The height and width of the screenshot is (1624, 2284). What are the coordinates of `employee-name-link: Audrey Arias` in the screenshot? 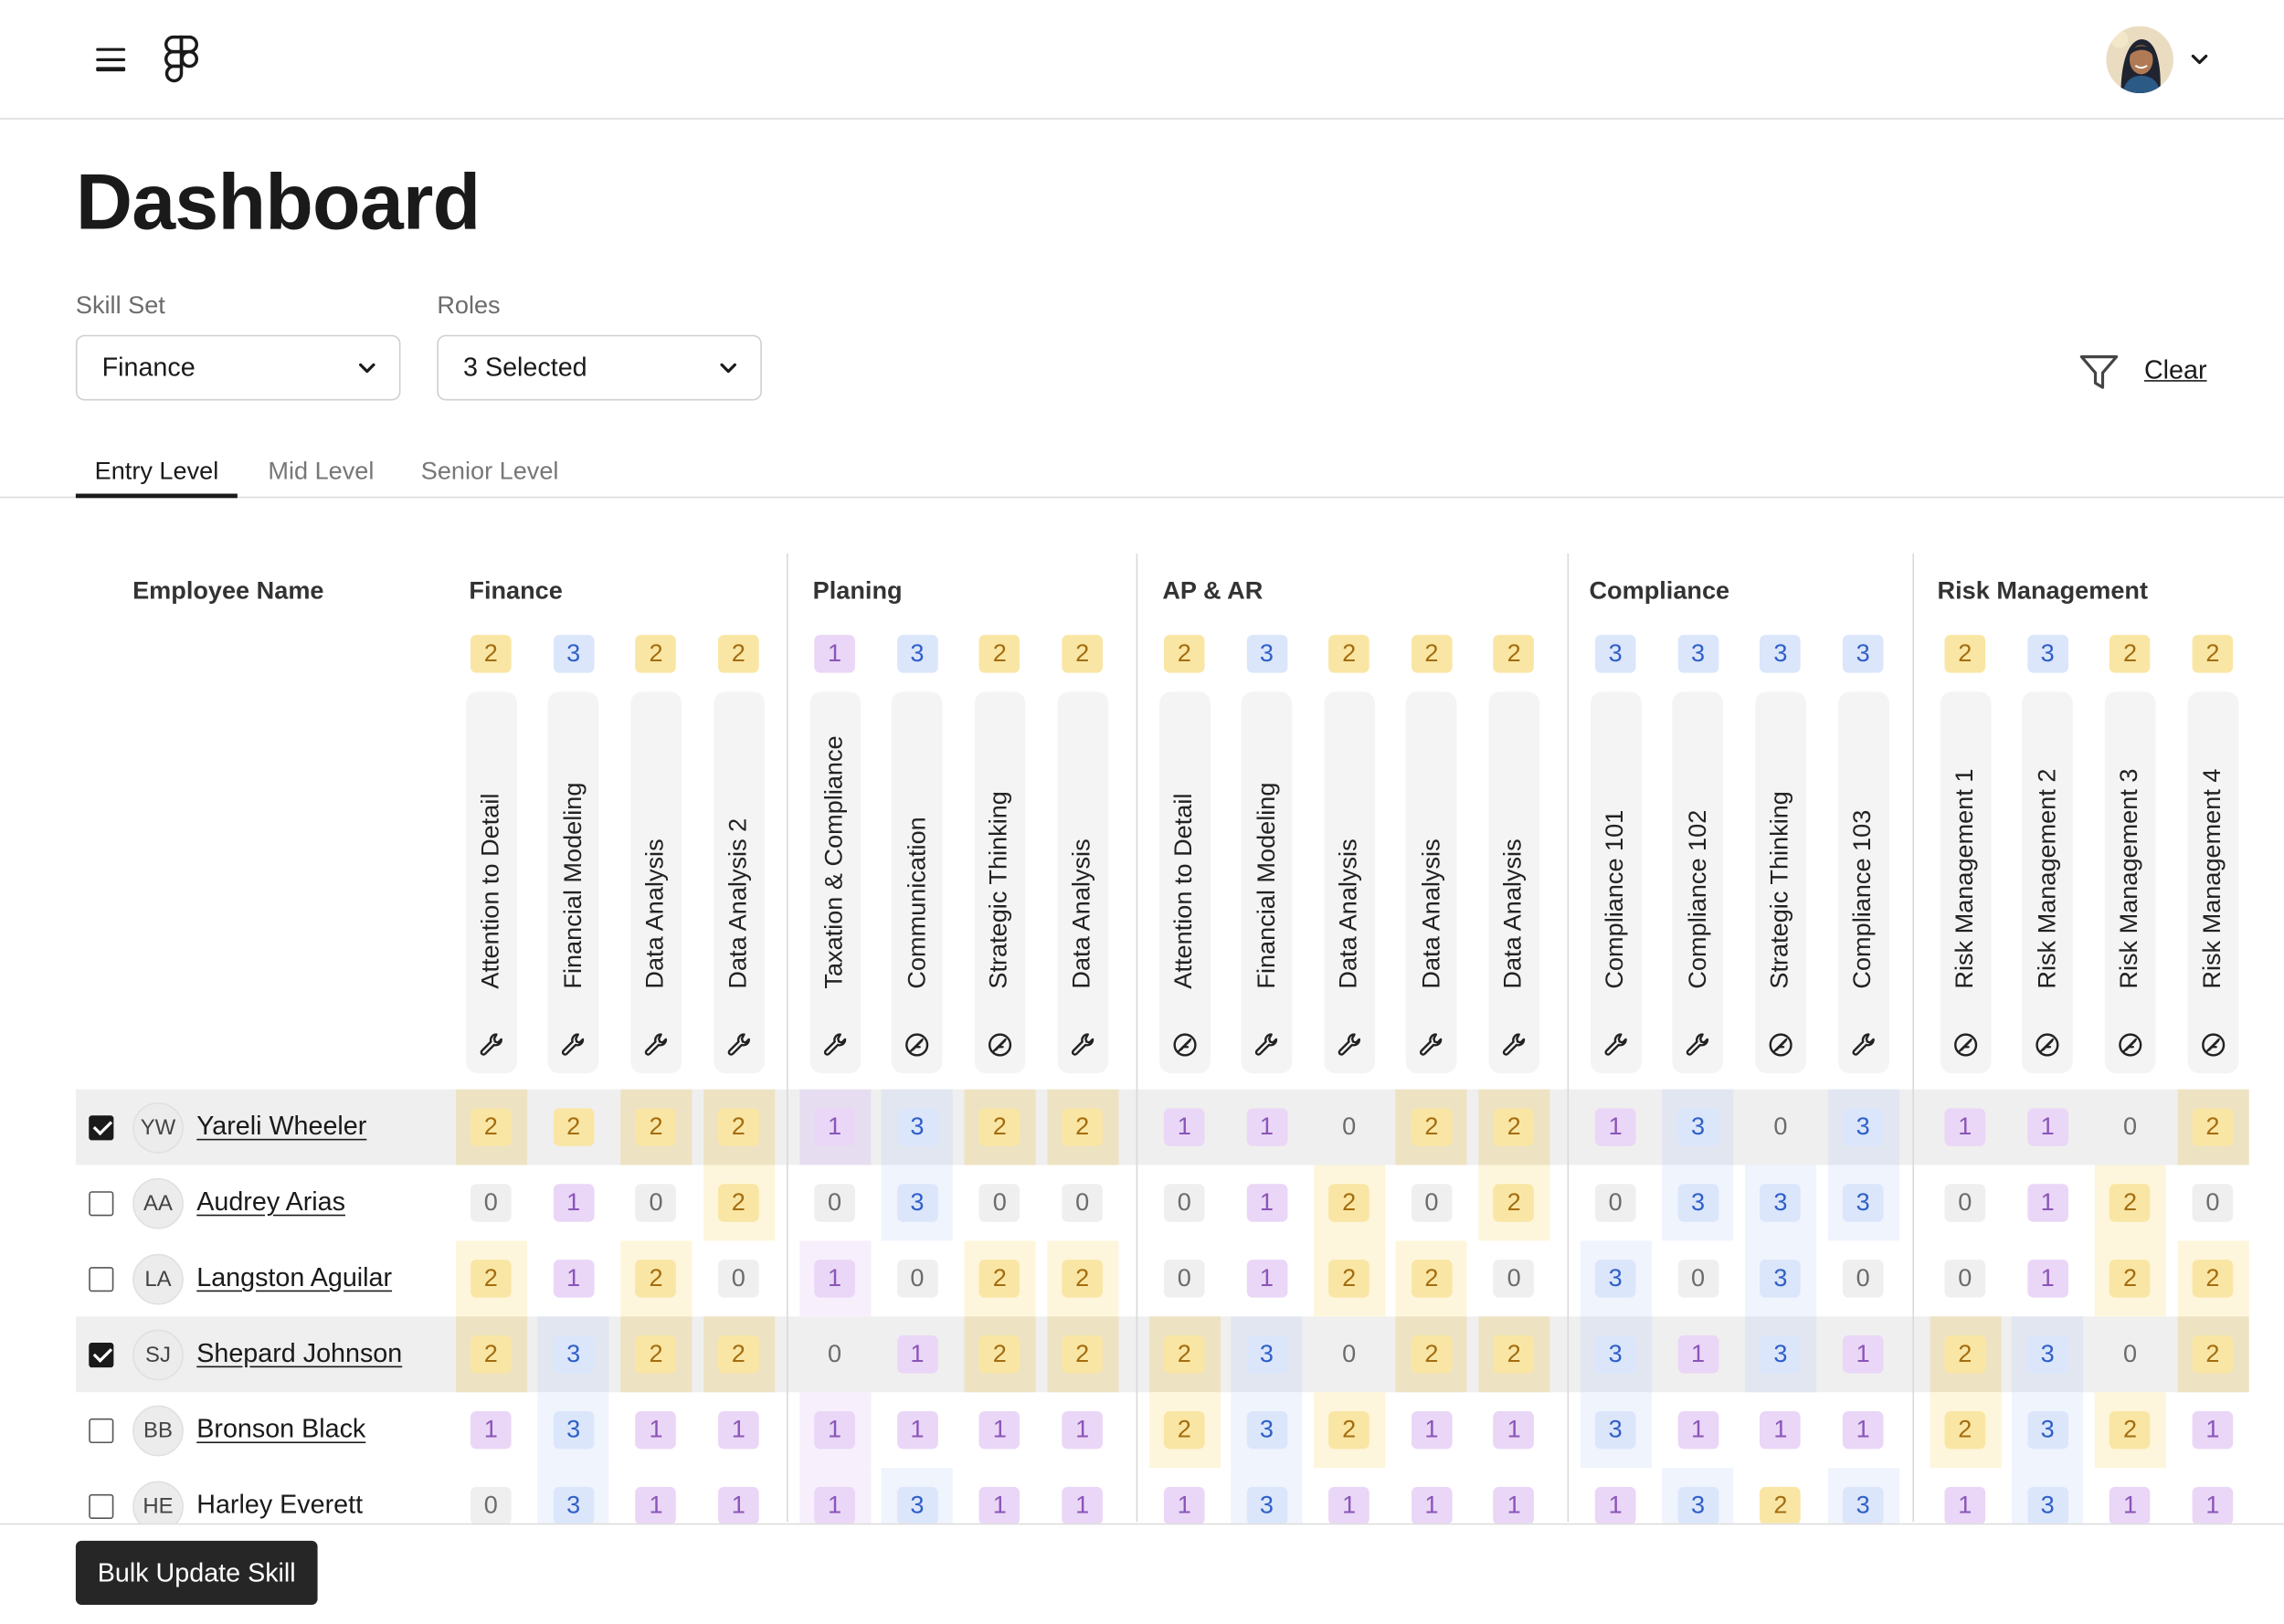 It's located at (270, 1202).